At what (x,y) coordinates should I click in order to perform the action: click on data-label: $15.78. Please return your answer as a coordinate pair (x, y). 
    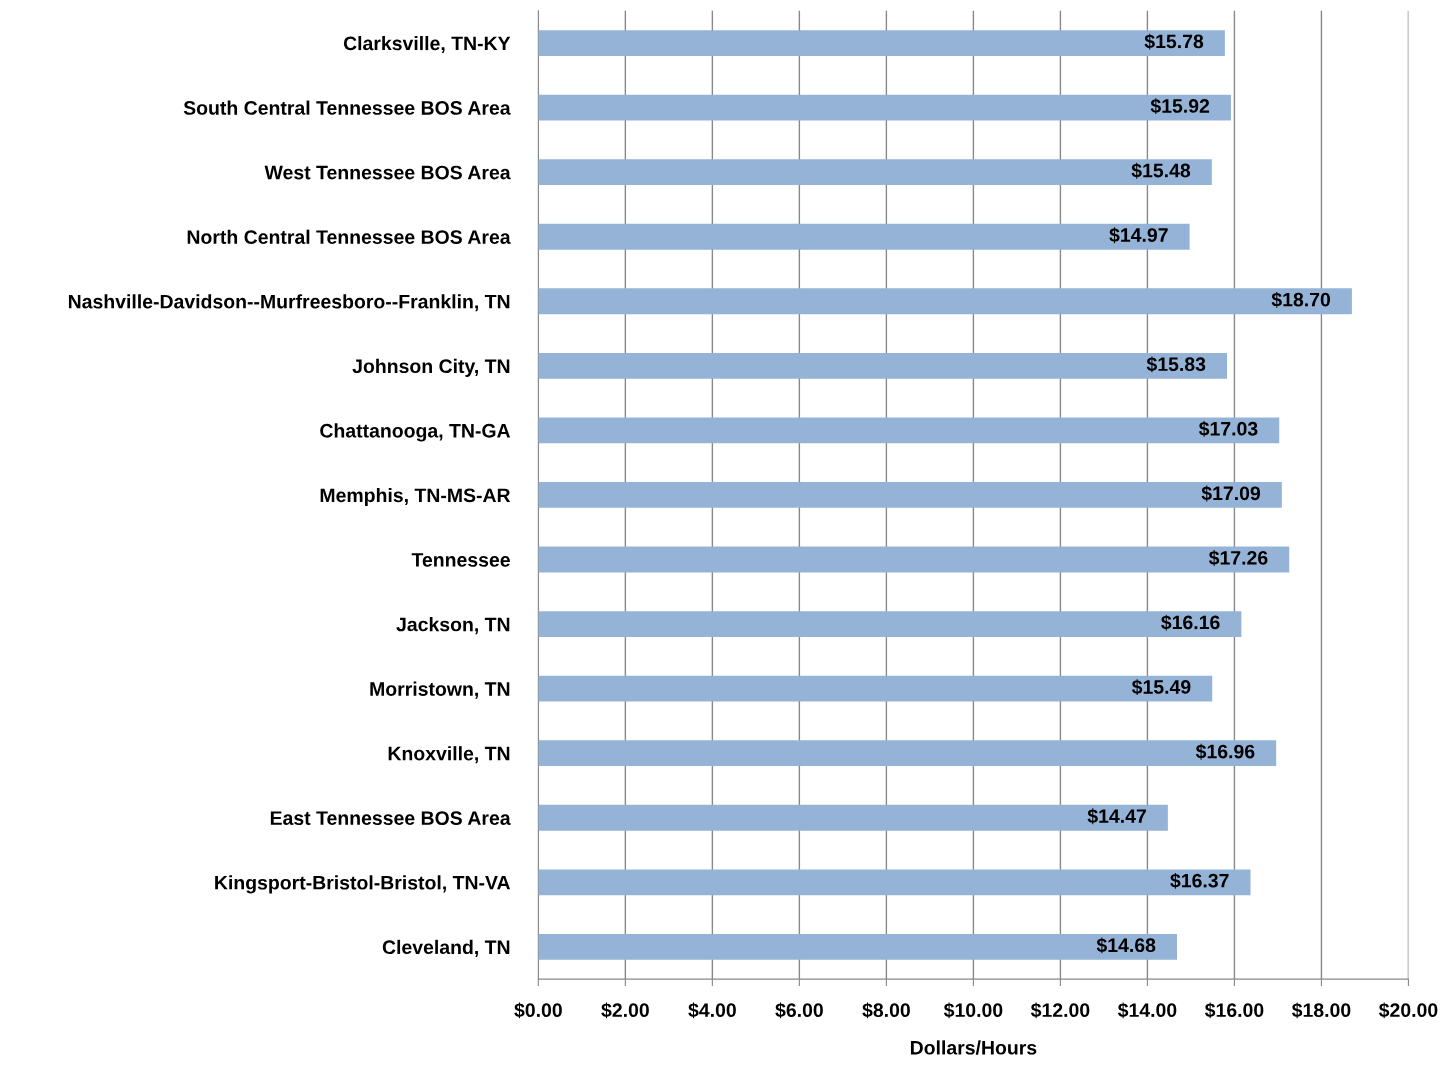
    Looking at the image, I should click on (1174, 41).